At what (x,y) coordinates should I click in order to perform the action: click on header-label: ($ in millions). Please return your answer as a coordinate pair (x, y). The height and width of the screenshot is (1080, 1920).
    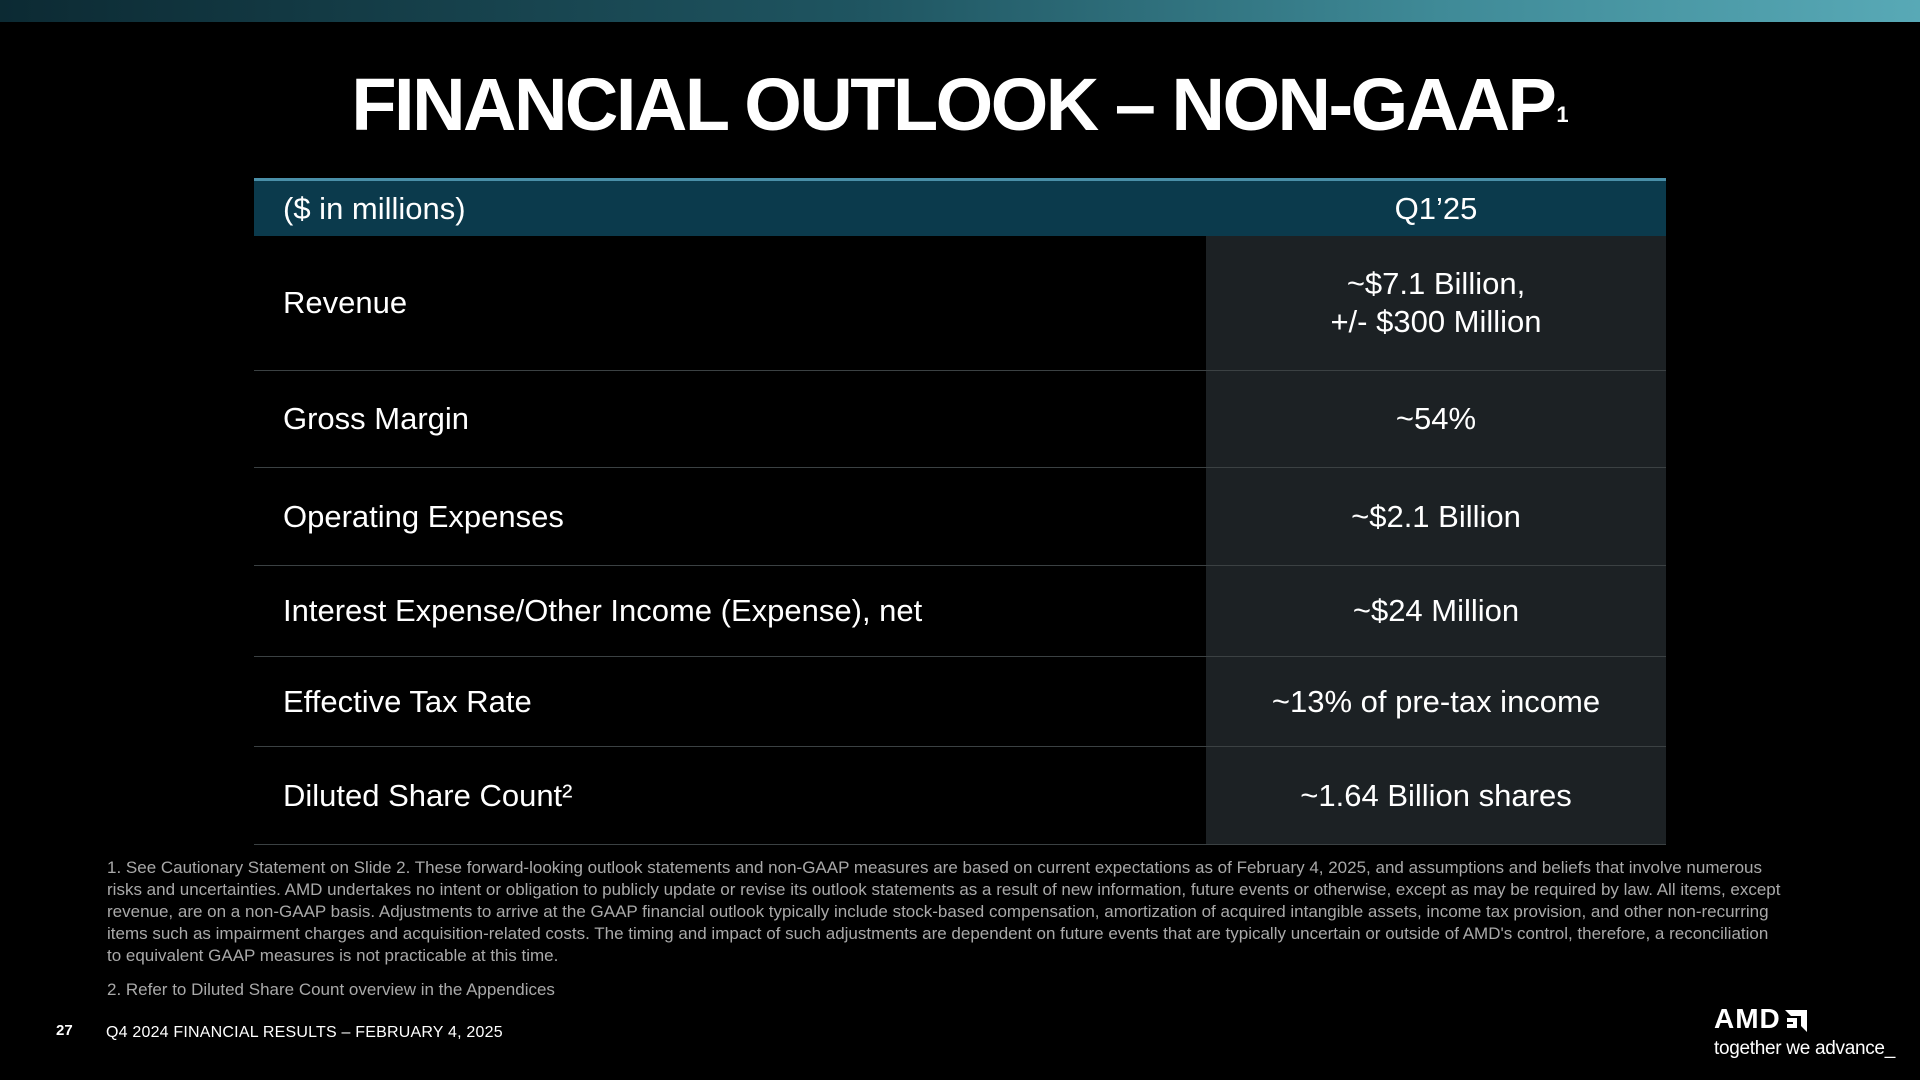
    Looking at the image, I should click on (374, 208).